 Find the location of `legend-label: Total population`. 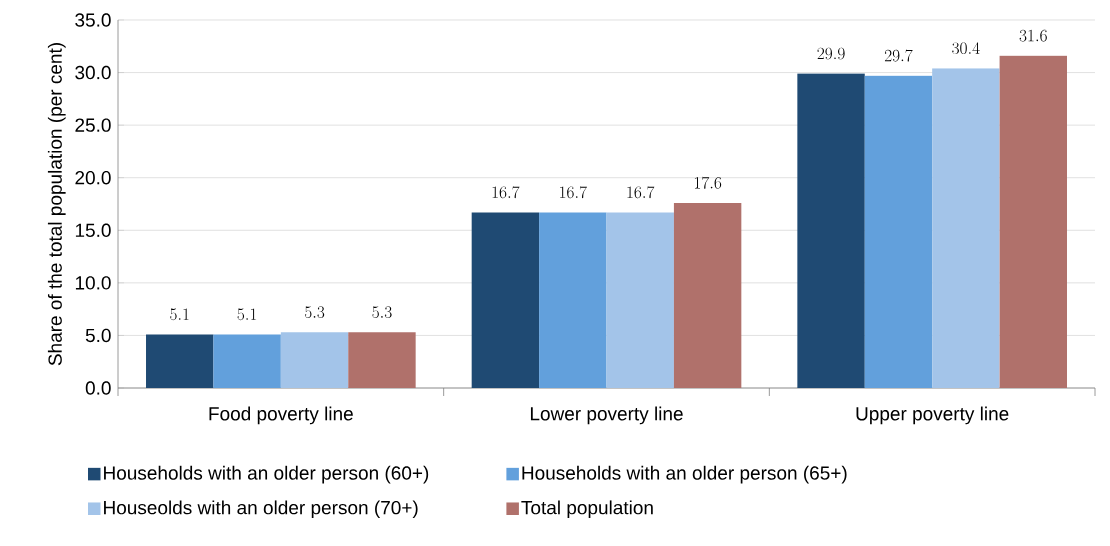

legend-label: Total population is located at coordinates (587, 509).